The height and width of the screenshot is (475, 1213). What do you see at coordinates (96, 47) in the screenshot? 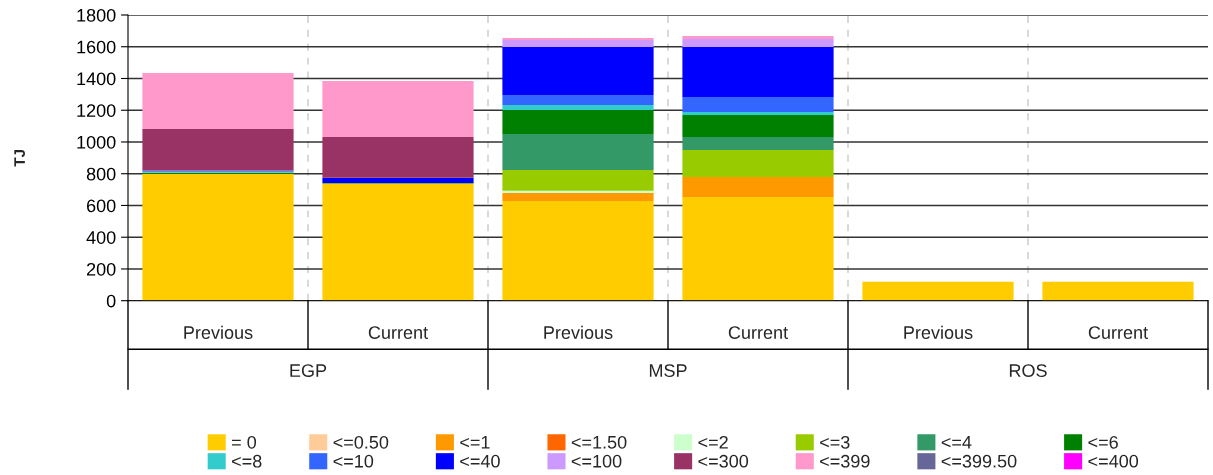
I see `y-tick-label: 1600` at bounding box center [96, 47].